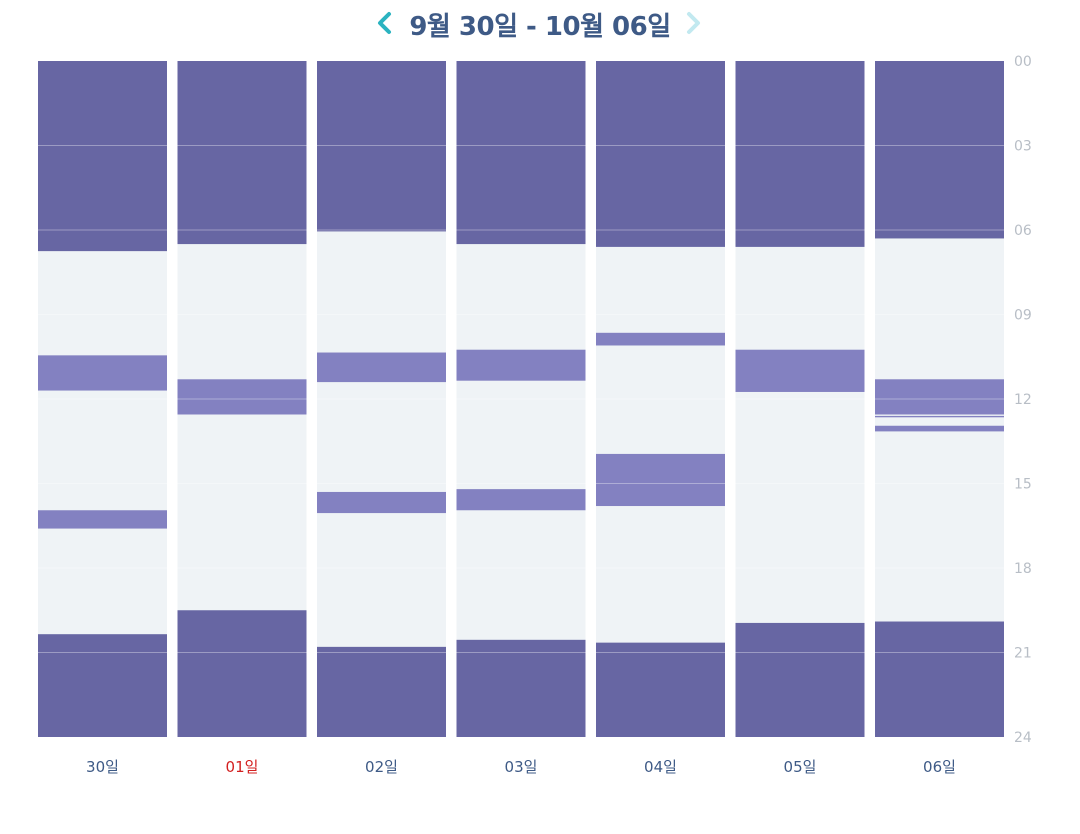 The height and width of the screenshot is (834, 1080). I want to click on y-tick-label: 12, so click(1023, 400).